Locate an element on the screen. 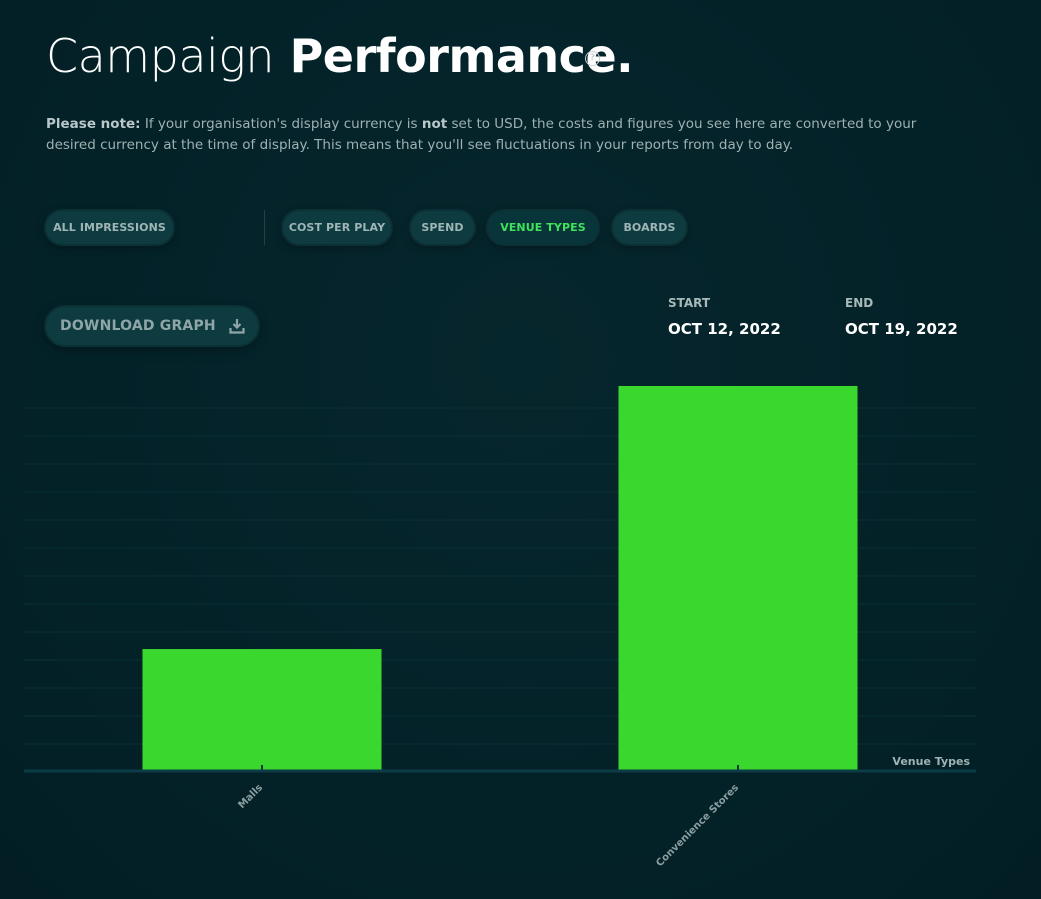  x-tick-label: Malls is located at coordinates (250, 796).